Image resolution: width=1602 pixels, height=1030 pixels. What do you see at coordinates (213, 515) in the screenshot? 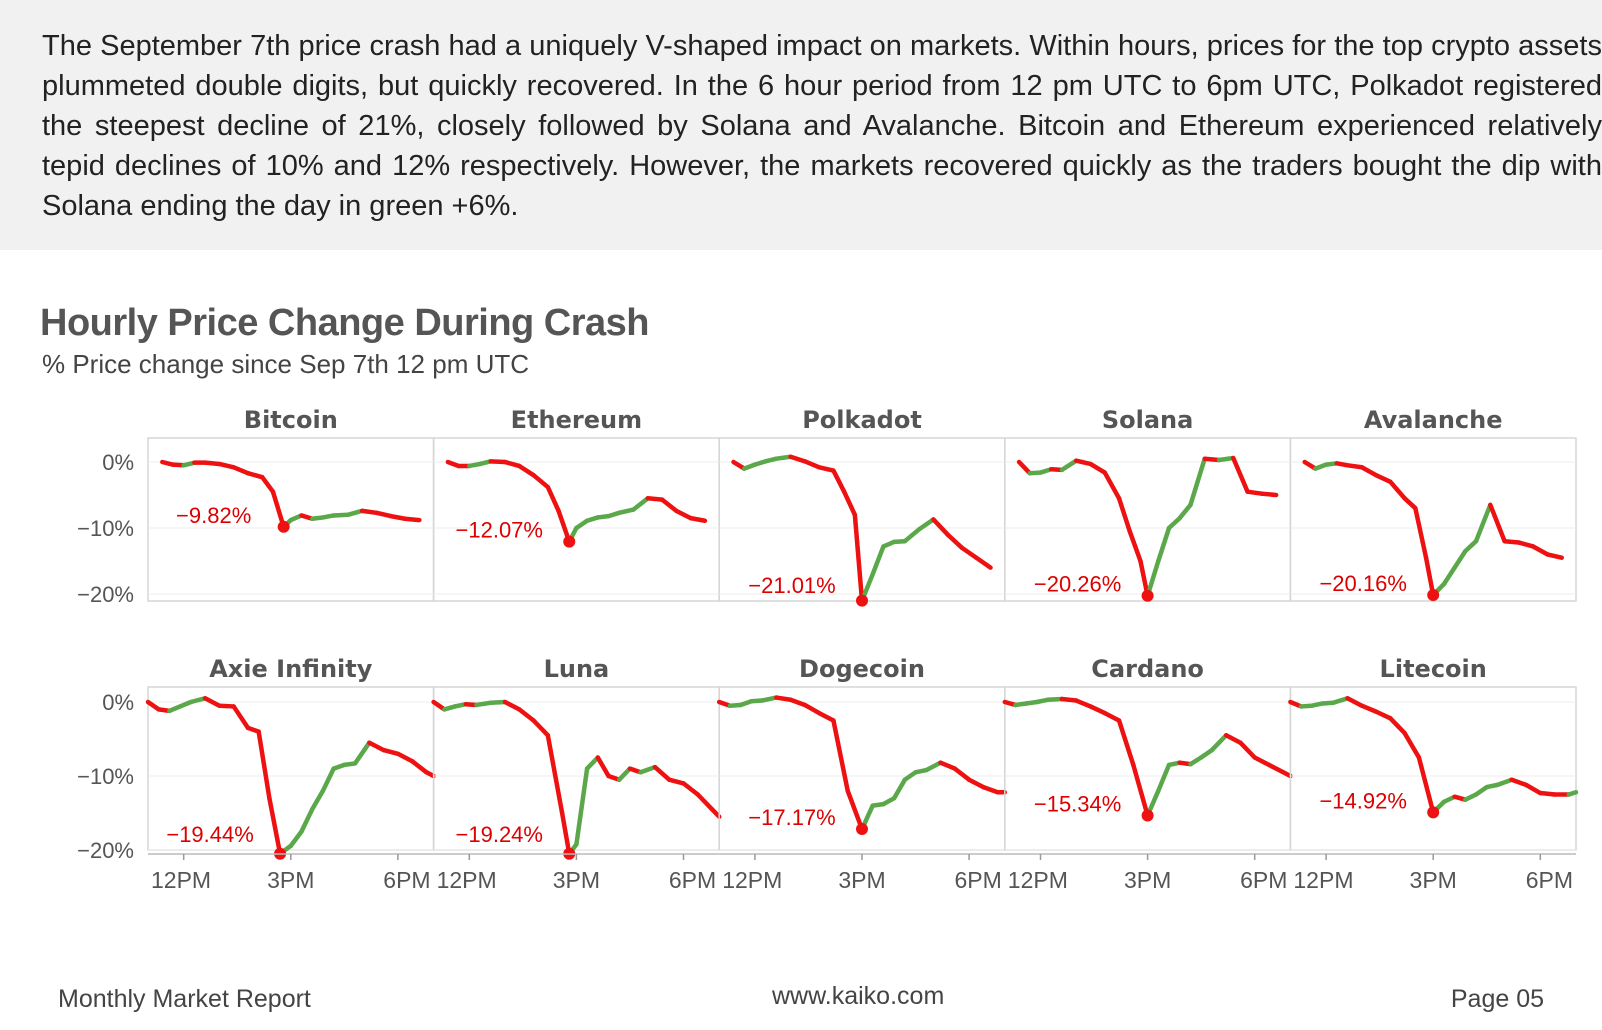
I see `min-data-label-bitcoin: −9.82%` at bounding box center [213, 515].